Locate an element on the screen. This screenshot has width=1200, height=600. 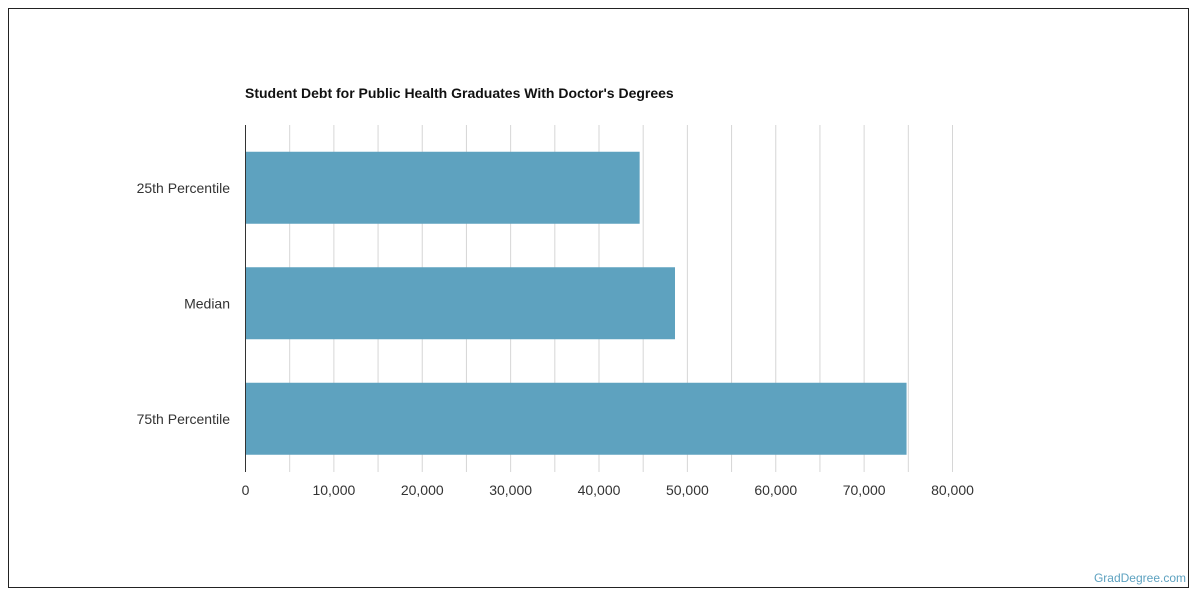
source-link: GradDegree.com is located at coordinates (1139, 578).